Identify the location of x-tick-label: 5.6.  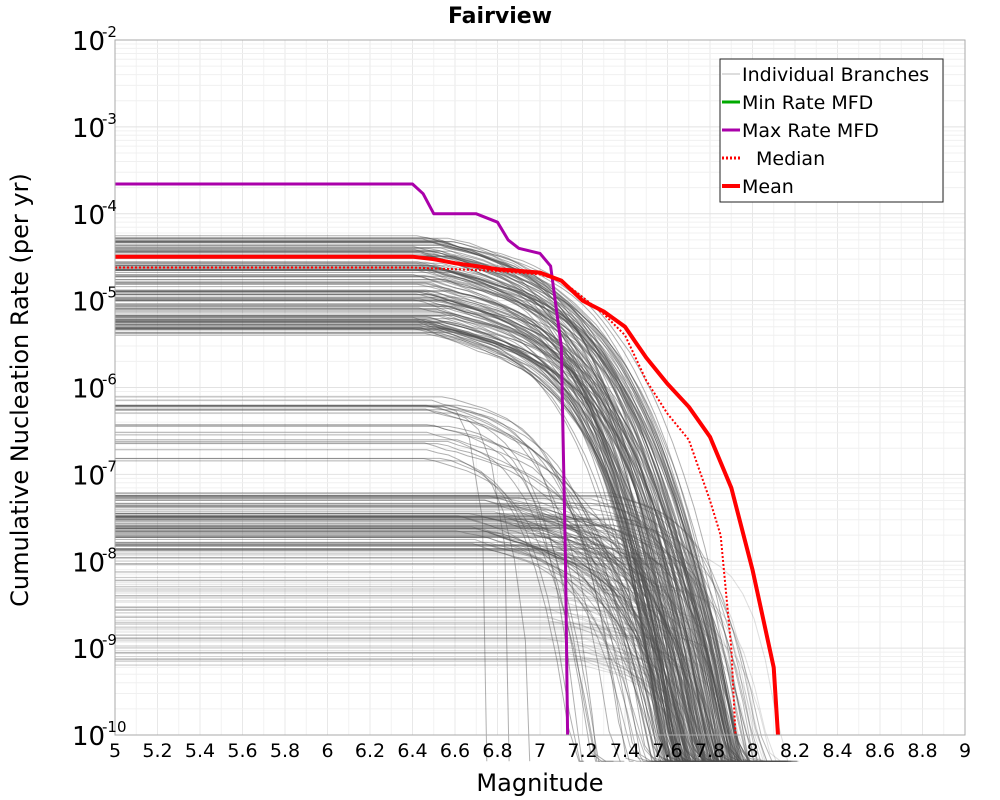
(242, 751).